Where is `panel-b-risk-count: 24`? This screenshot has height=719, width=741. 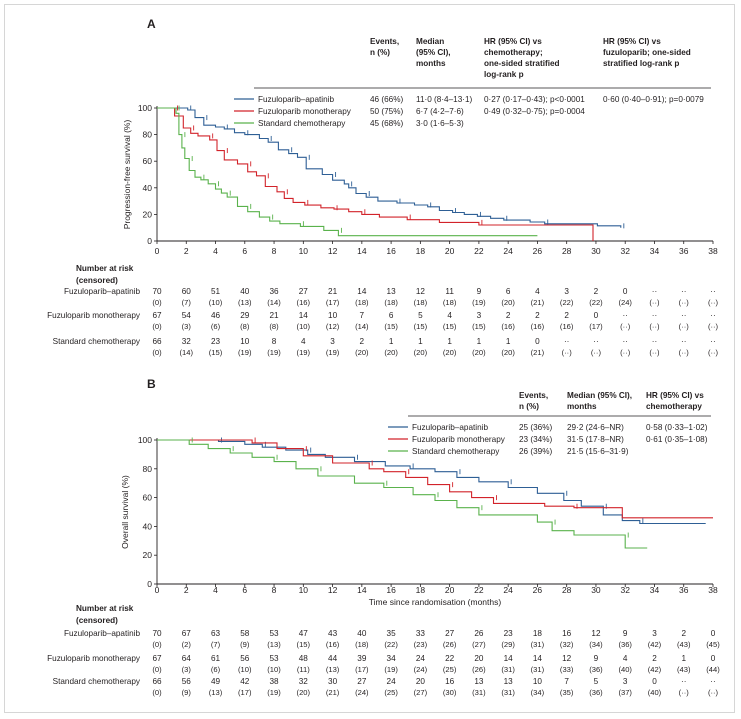
panel-b-risk-count: 24 is located at coordinates (392, 681).